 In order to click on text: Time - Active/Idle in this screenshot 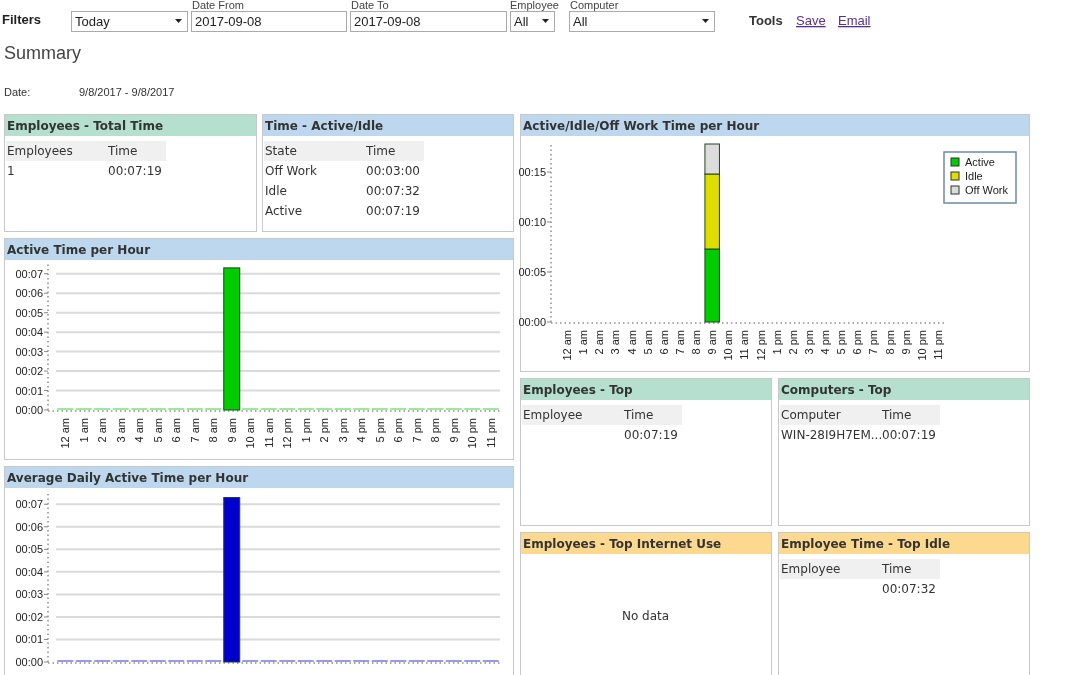, I will do `click(324, 126)`.